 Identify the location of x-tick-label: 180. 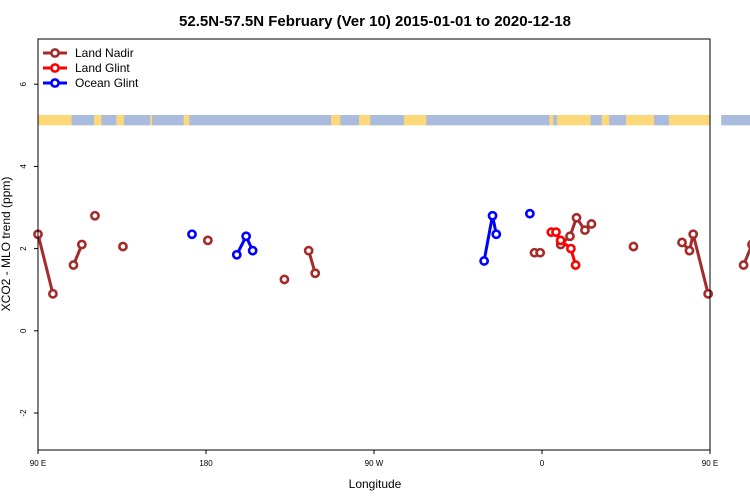
(206, 463).